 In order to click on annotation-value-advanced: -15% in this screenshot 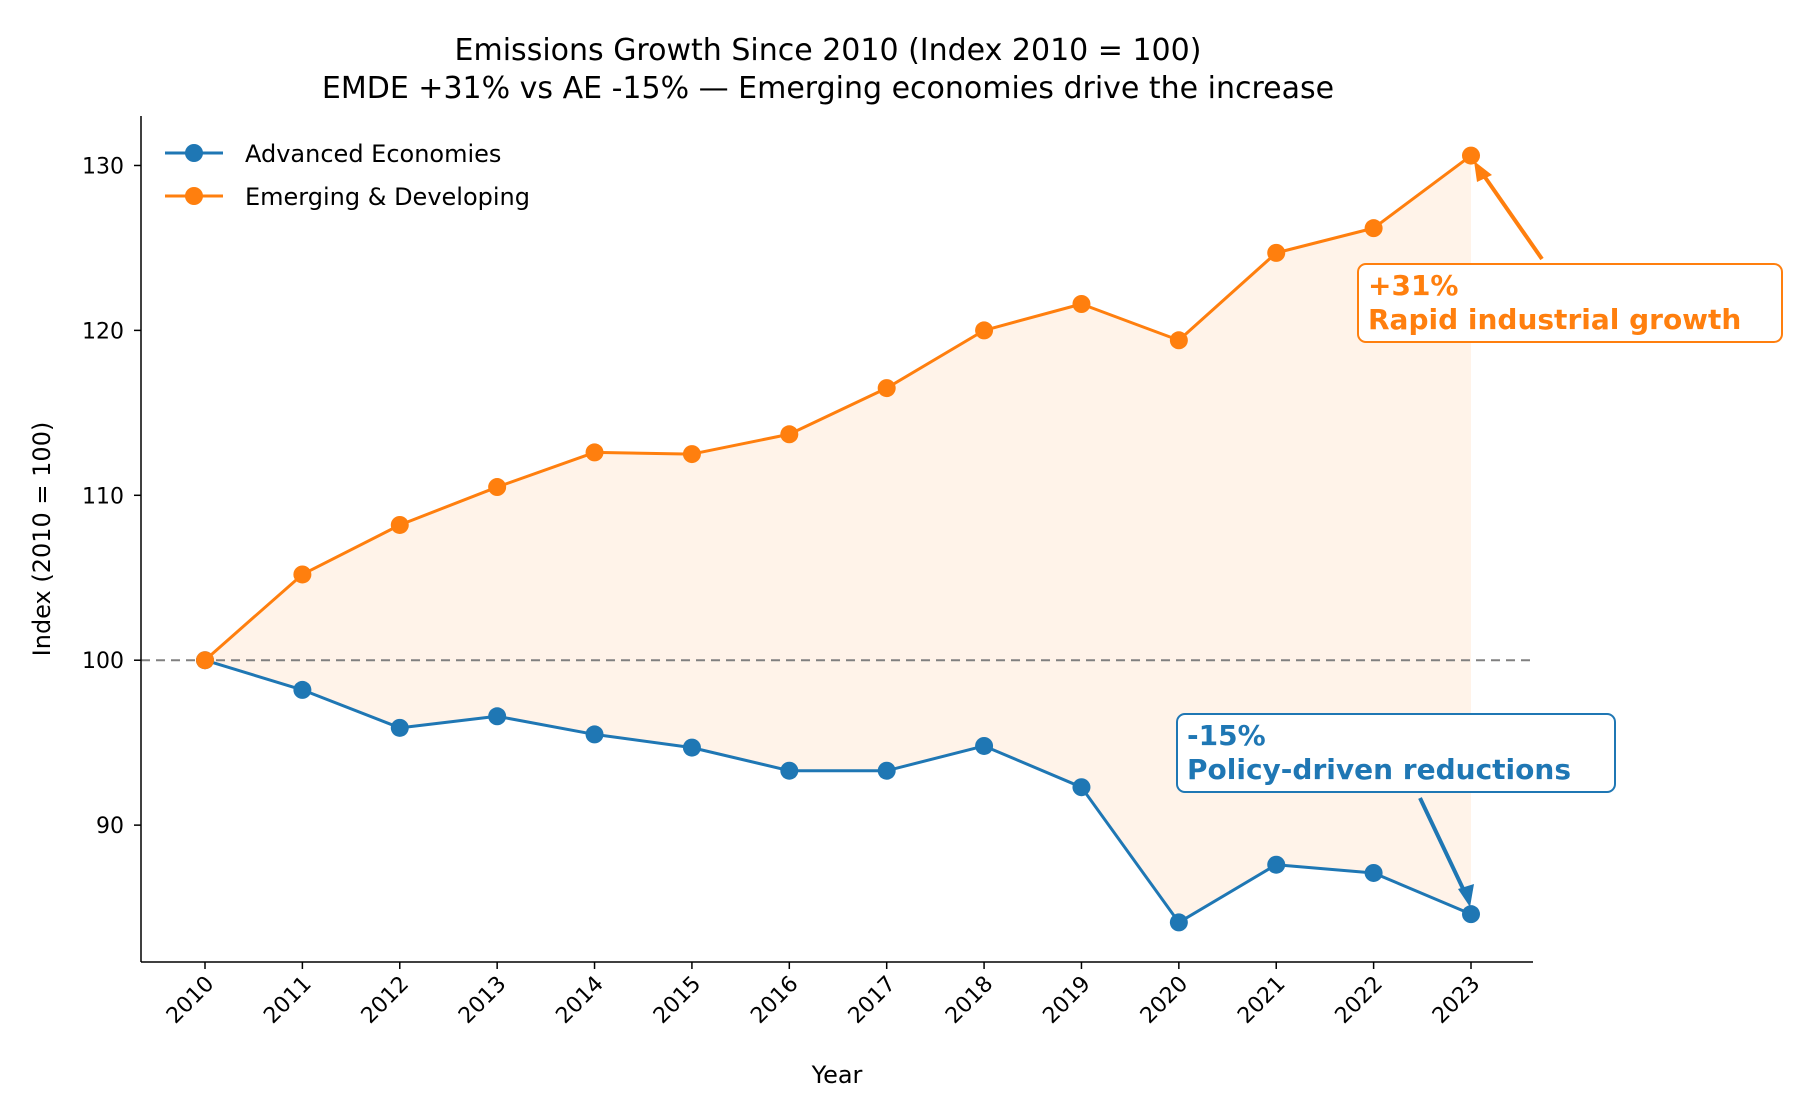, I will do `click(1226, 735)`.